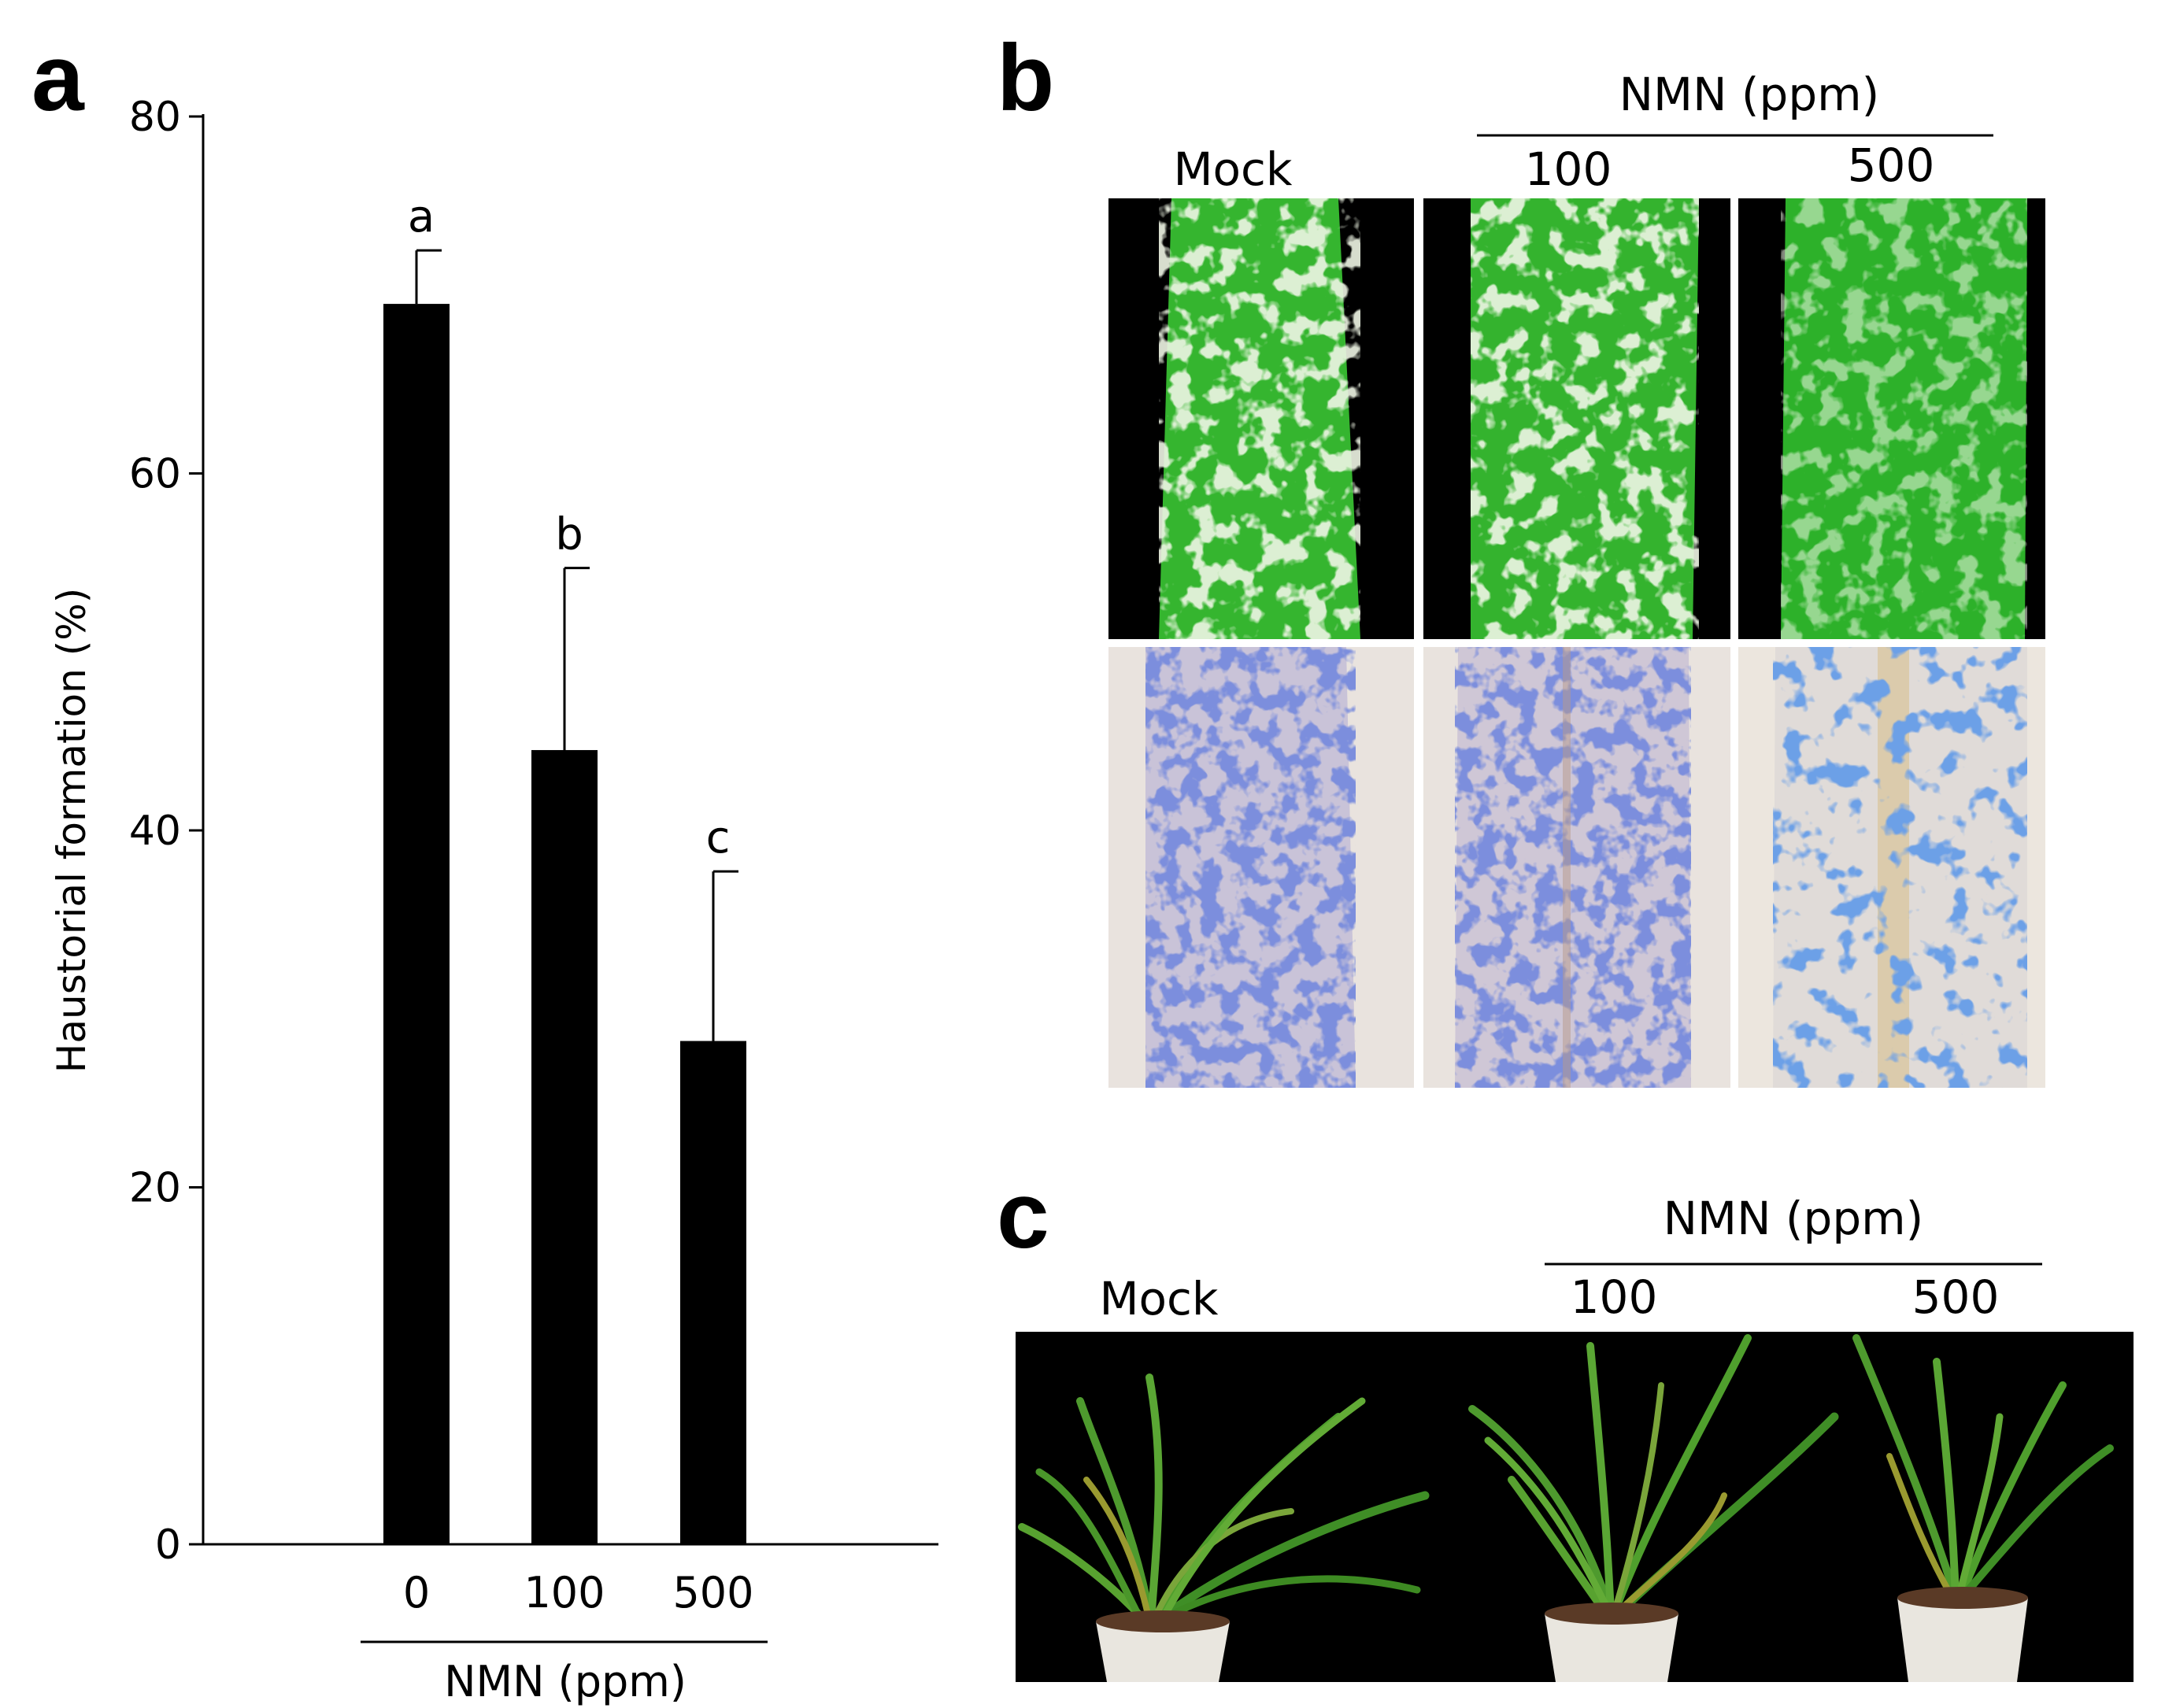 This screenshot has height=1708, width=2165. I want to click on y-tick-label: 80, so click(155, 118).